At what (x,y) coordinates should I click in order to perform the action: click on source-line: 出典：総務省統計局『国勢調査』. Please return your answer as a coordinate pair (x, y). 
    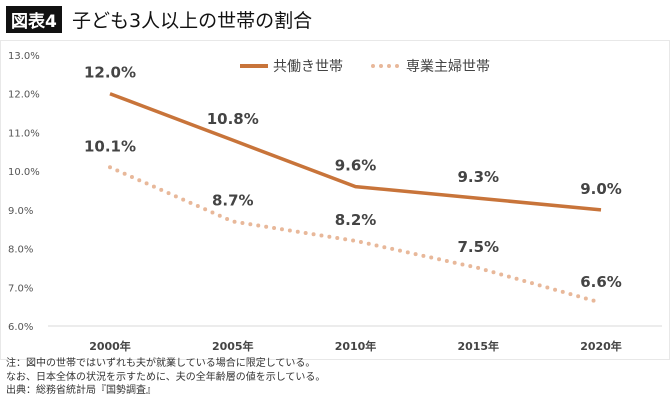
    Looking at the image, I should click on (81, 390).